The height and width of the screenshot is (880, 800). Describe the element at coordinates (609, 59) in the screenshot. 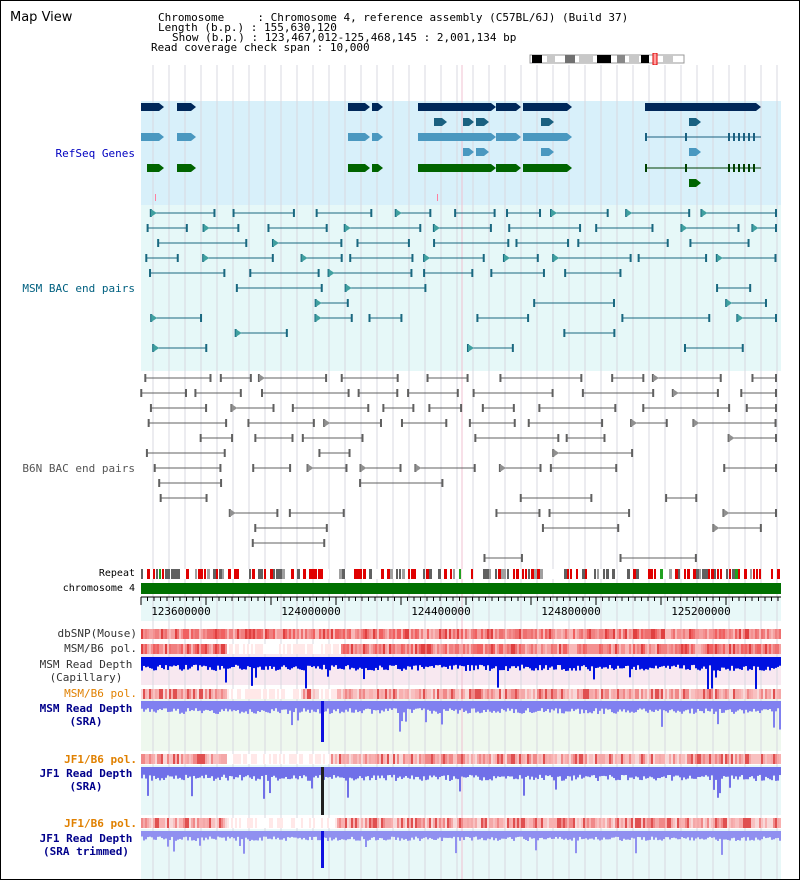

I see `chromosome-ideogram` at that location.